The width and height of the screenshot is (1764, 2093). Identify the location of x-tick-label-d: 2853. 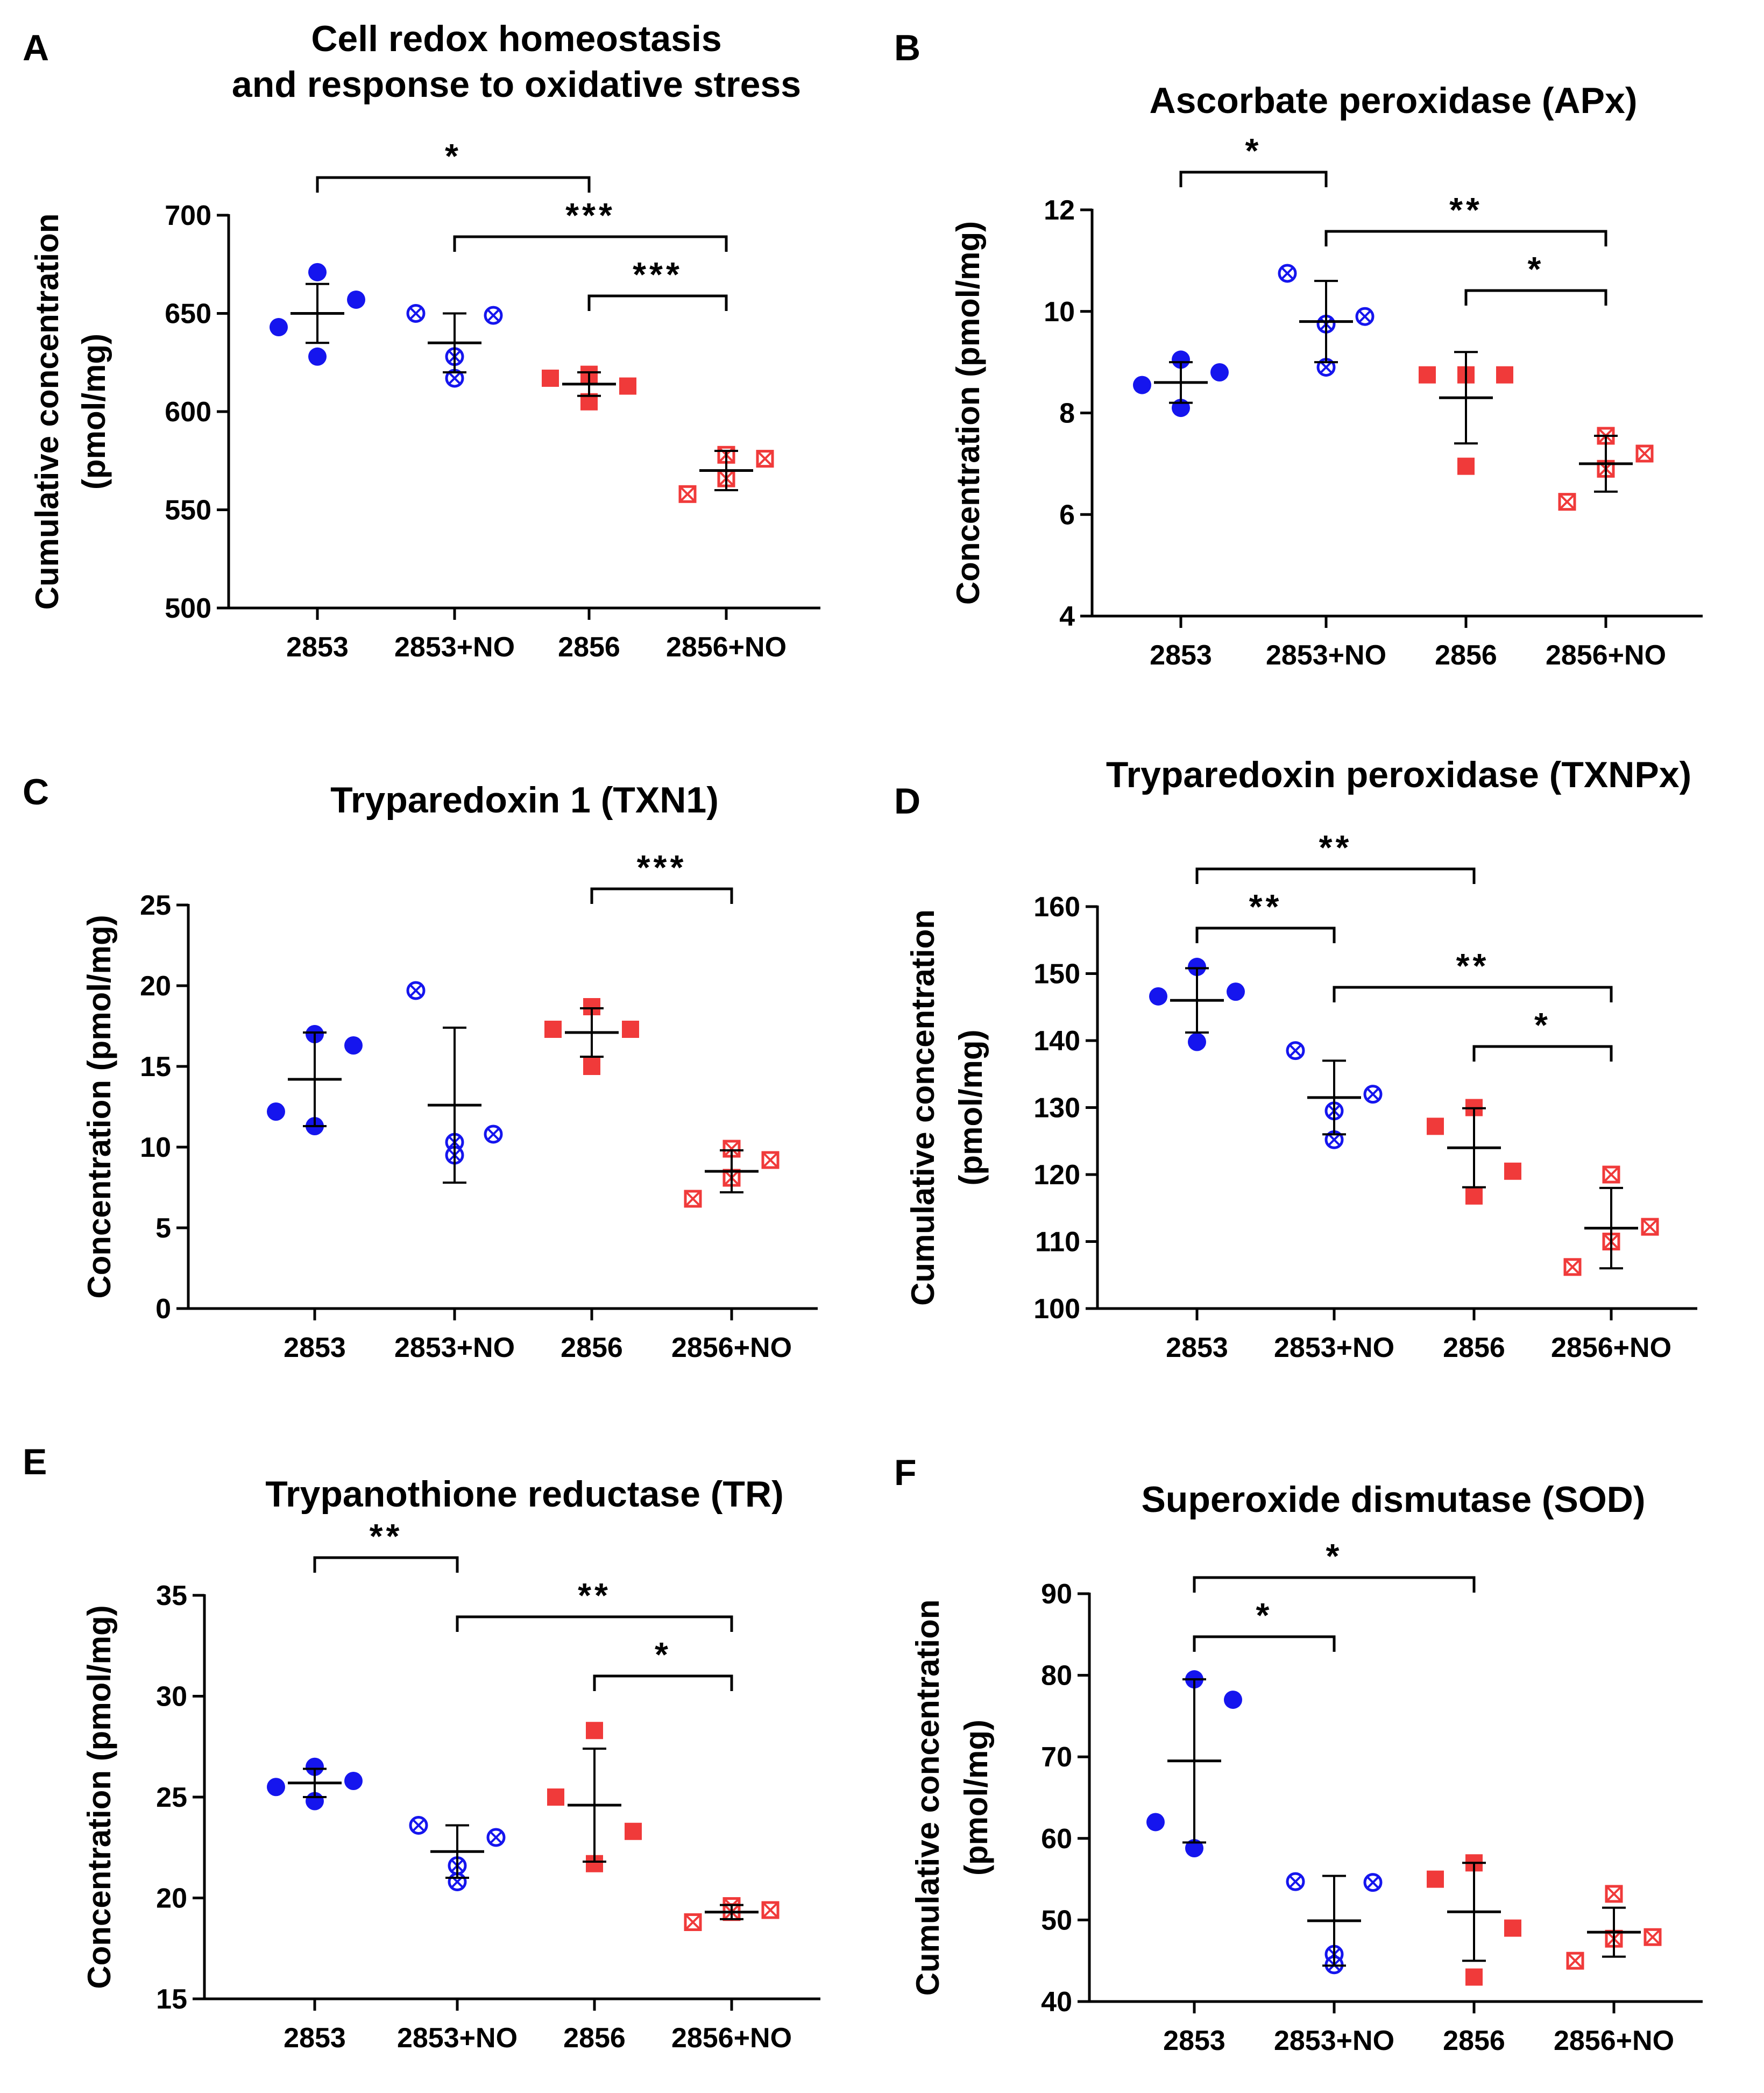
(1197, 1347).